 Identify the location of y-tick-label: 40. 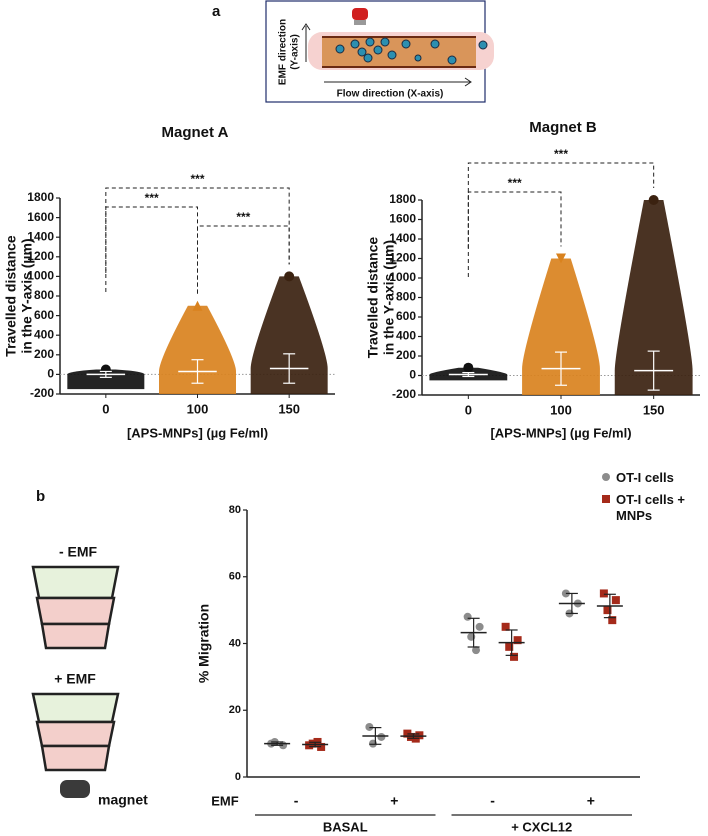
(235, 643).